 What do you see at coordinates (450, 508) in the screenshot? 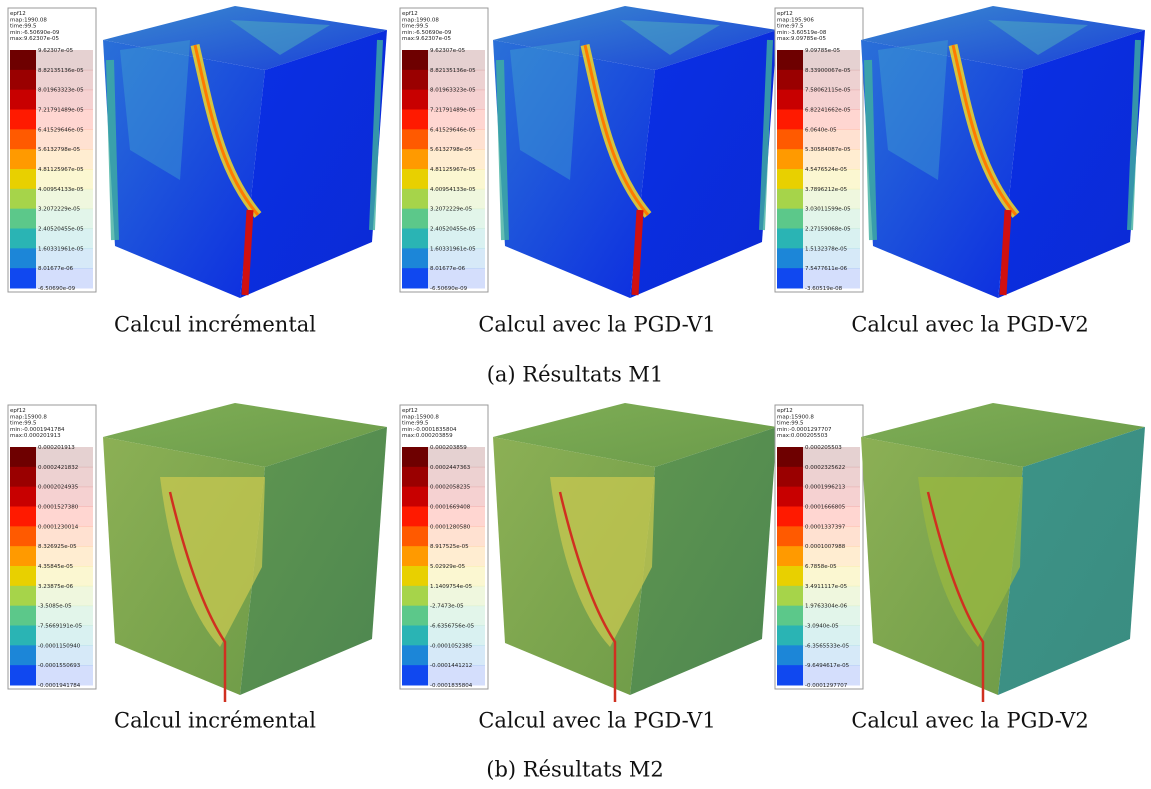
I see `legend-label: 0.0001669408` at bounding box center [450, 508].